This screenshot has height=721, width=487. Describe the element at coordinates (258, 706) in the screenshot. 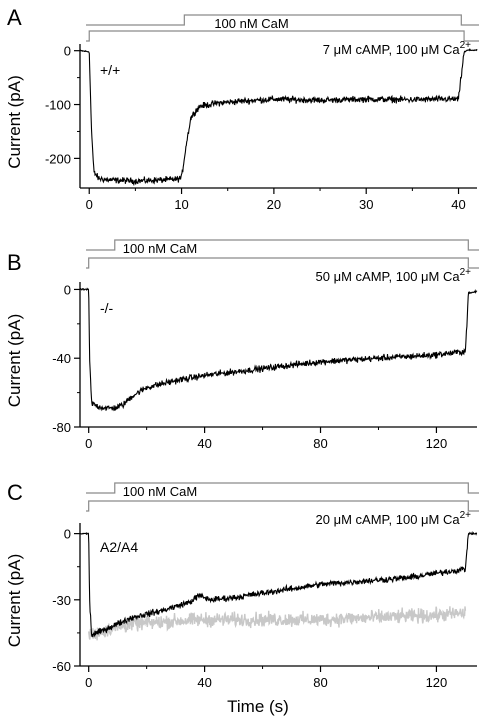

I see `x-axis-label: Time (s)` at that location.